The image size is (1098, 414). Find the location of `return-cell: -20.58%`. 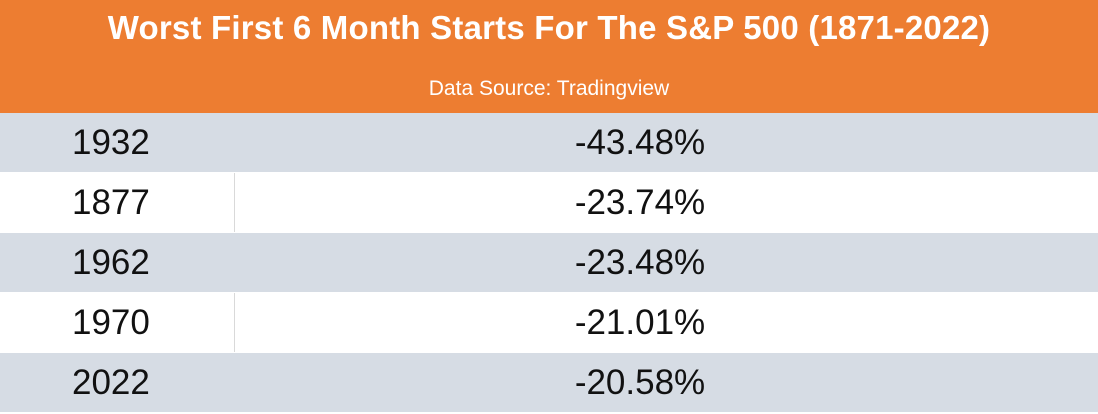

return-cell: -20.58% is located at coordinates (640, 382).